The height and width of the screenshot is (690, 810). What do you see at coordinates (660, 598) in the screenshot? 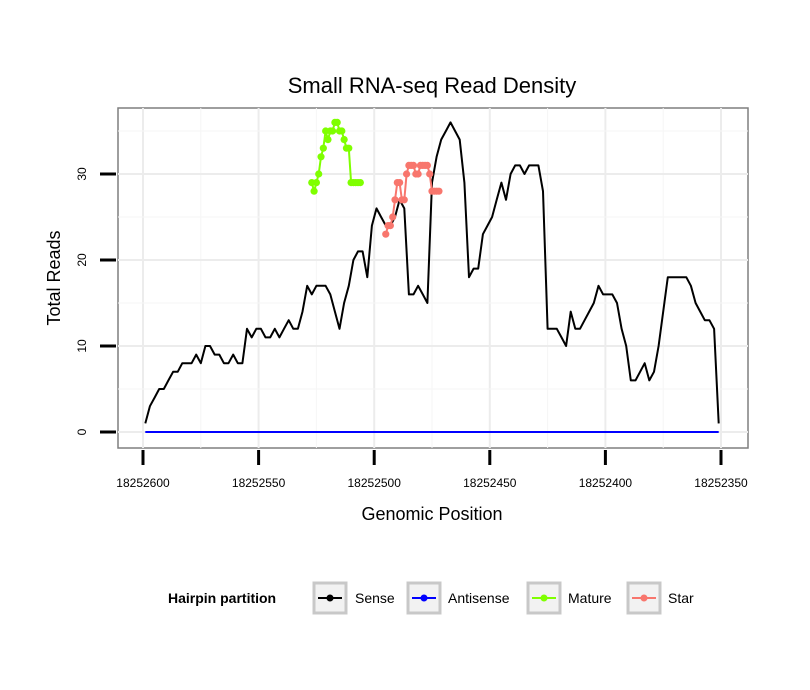
I see `legend-item-star: Star` at bounding box center [660, 598].